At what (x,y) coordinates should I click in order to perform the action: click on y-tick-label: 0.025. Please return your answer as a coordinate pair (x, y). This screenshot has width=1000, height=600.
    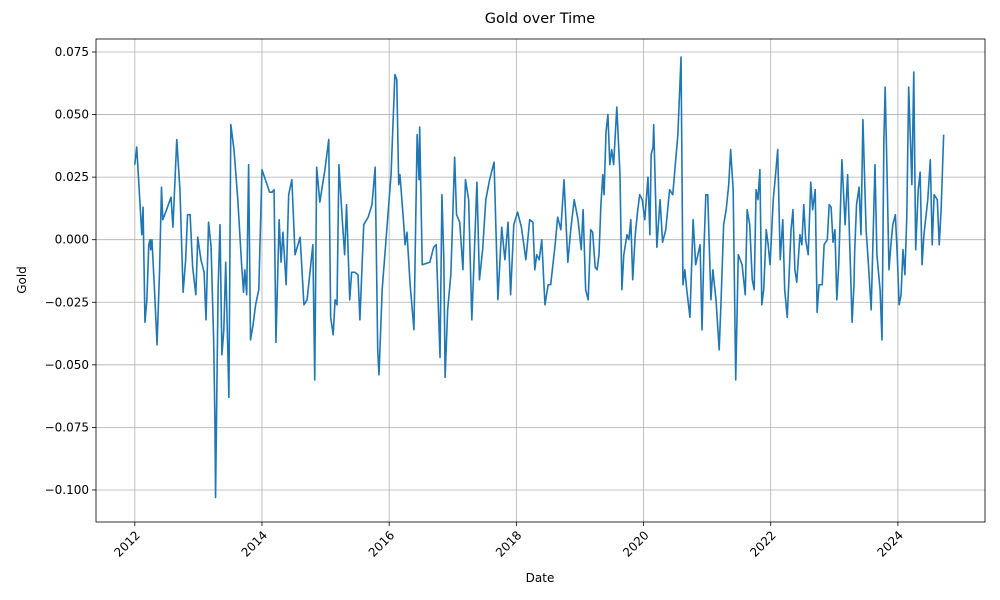
    Looking at the image, I should click on (72, 177).